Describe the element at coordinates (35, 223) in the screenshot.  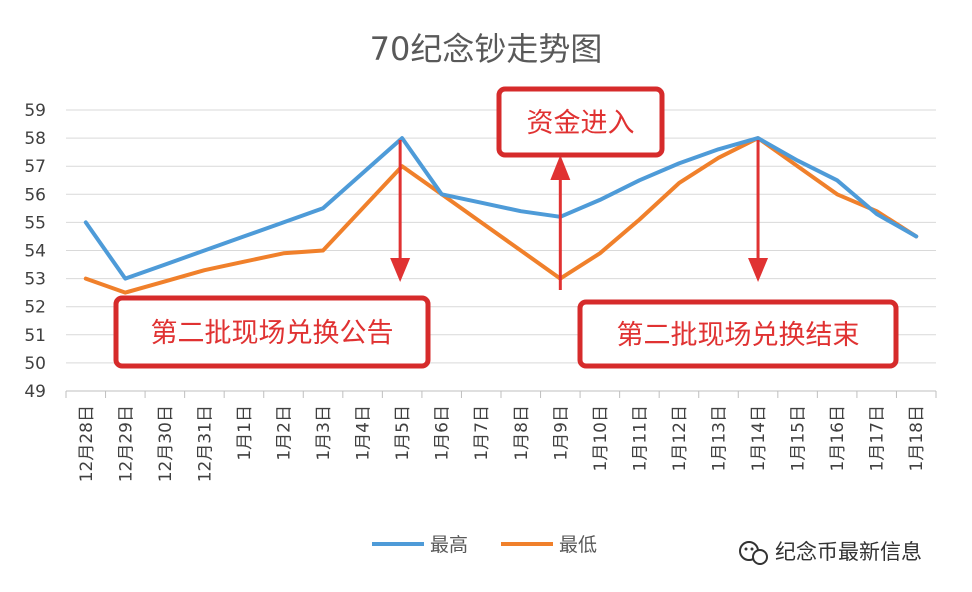
I see `y-tick-label: 55` at that location.